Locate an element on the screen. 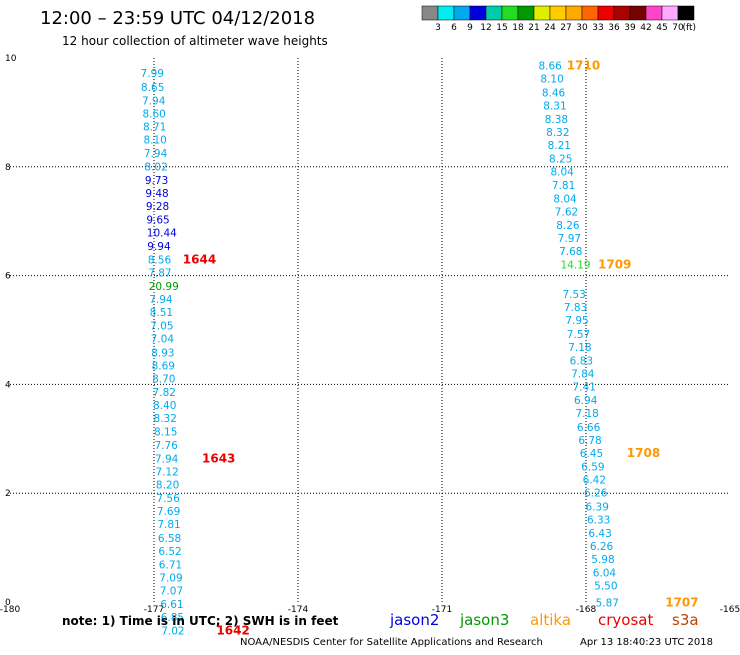 This screenshot has height=655, width=740. swh-data-point: 8.40 is located at coordinates (164, 406).